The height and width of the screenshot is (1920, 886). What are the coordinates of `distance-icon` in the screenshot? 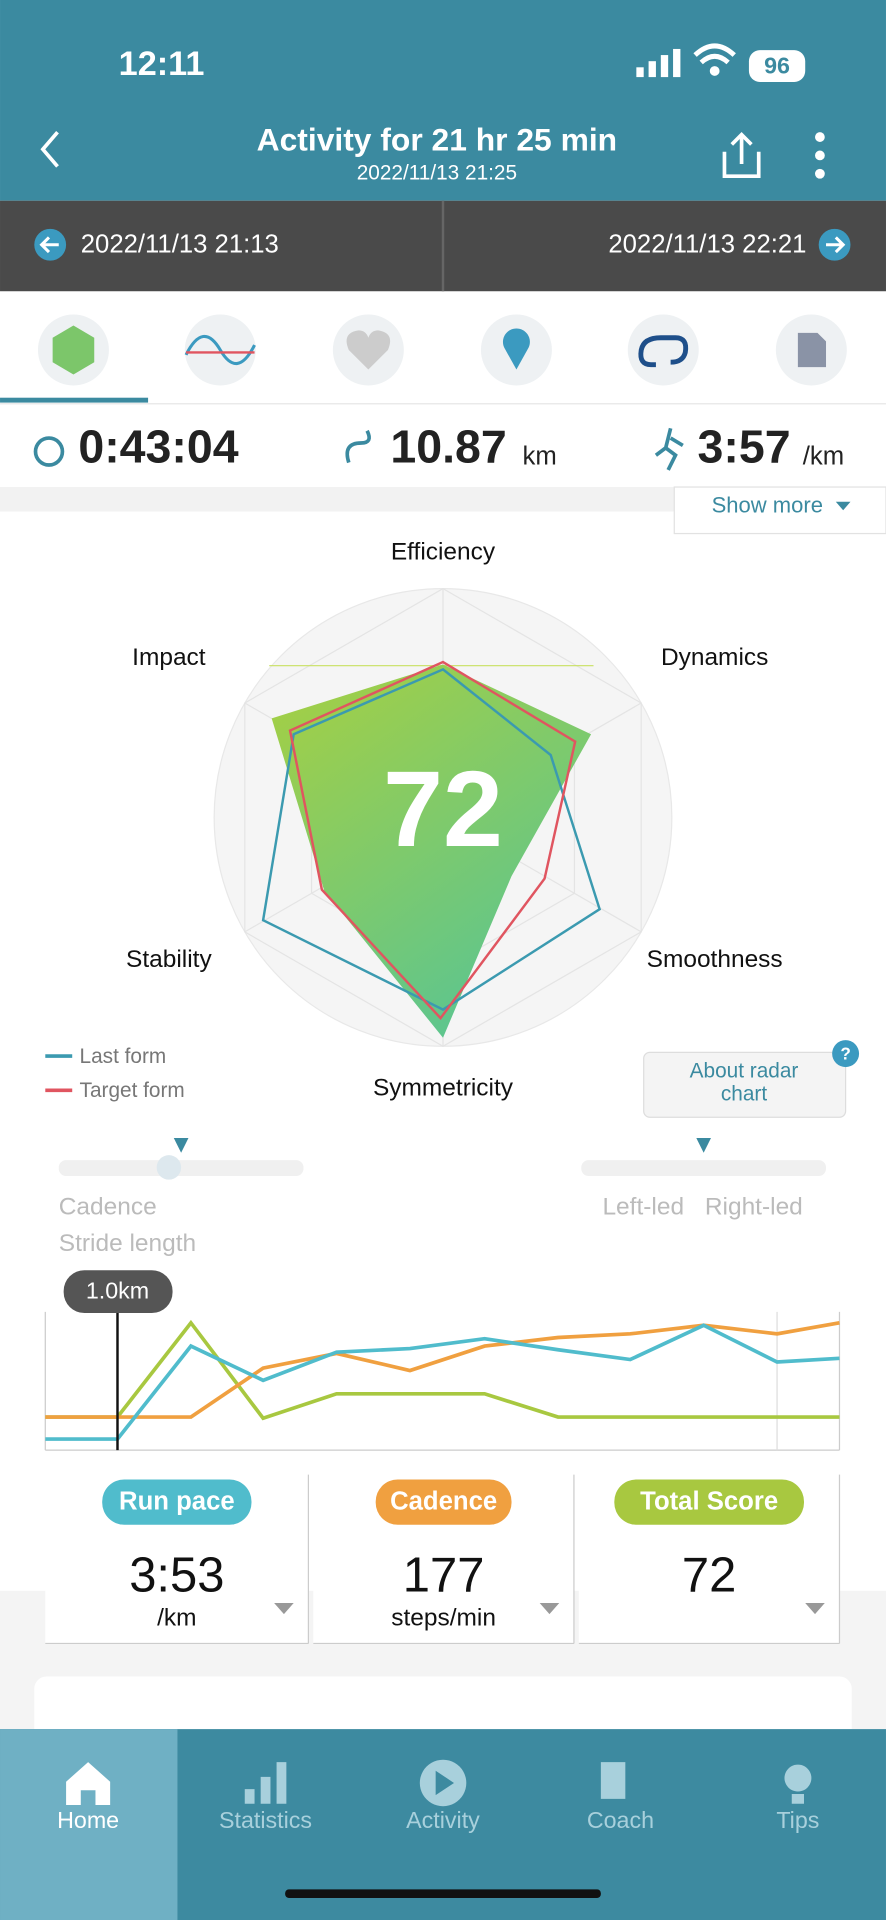 It's located at (358, 446).